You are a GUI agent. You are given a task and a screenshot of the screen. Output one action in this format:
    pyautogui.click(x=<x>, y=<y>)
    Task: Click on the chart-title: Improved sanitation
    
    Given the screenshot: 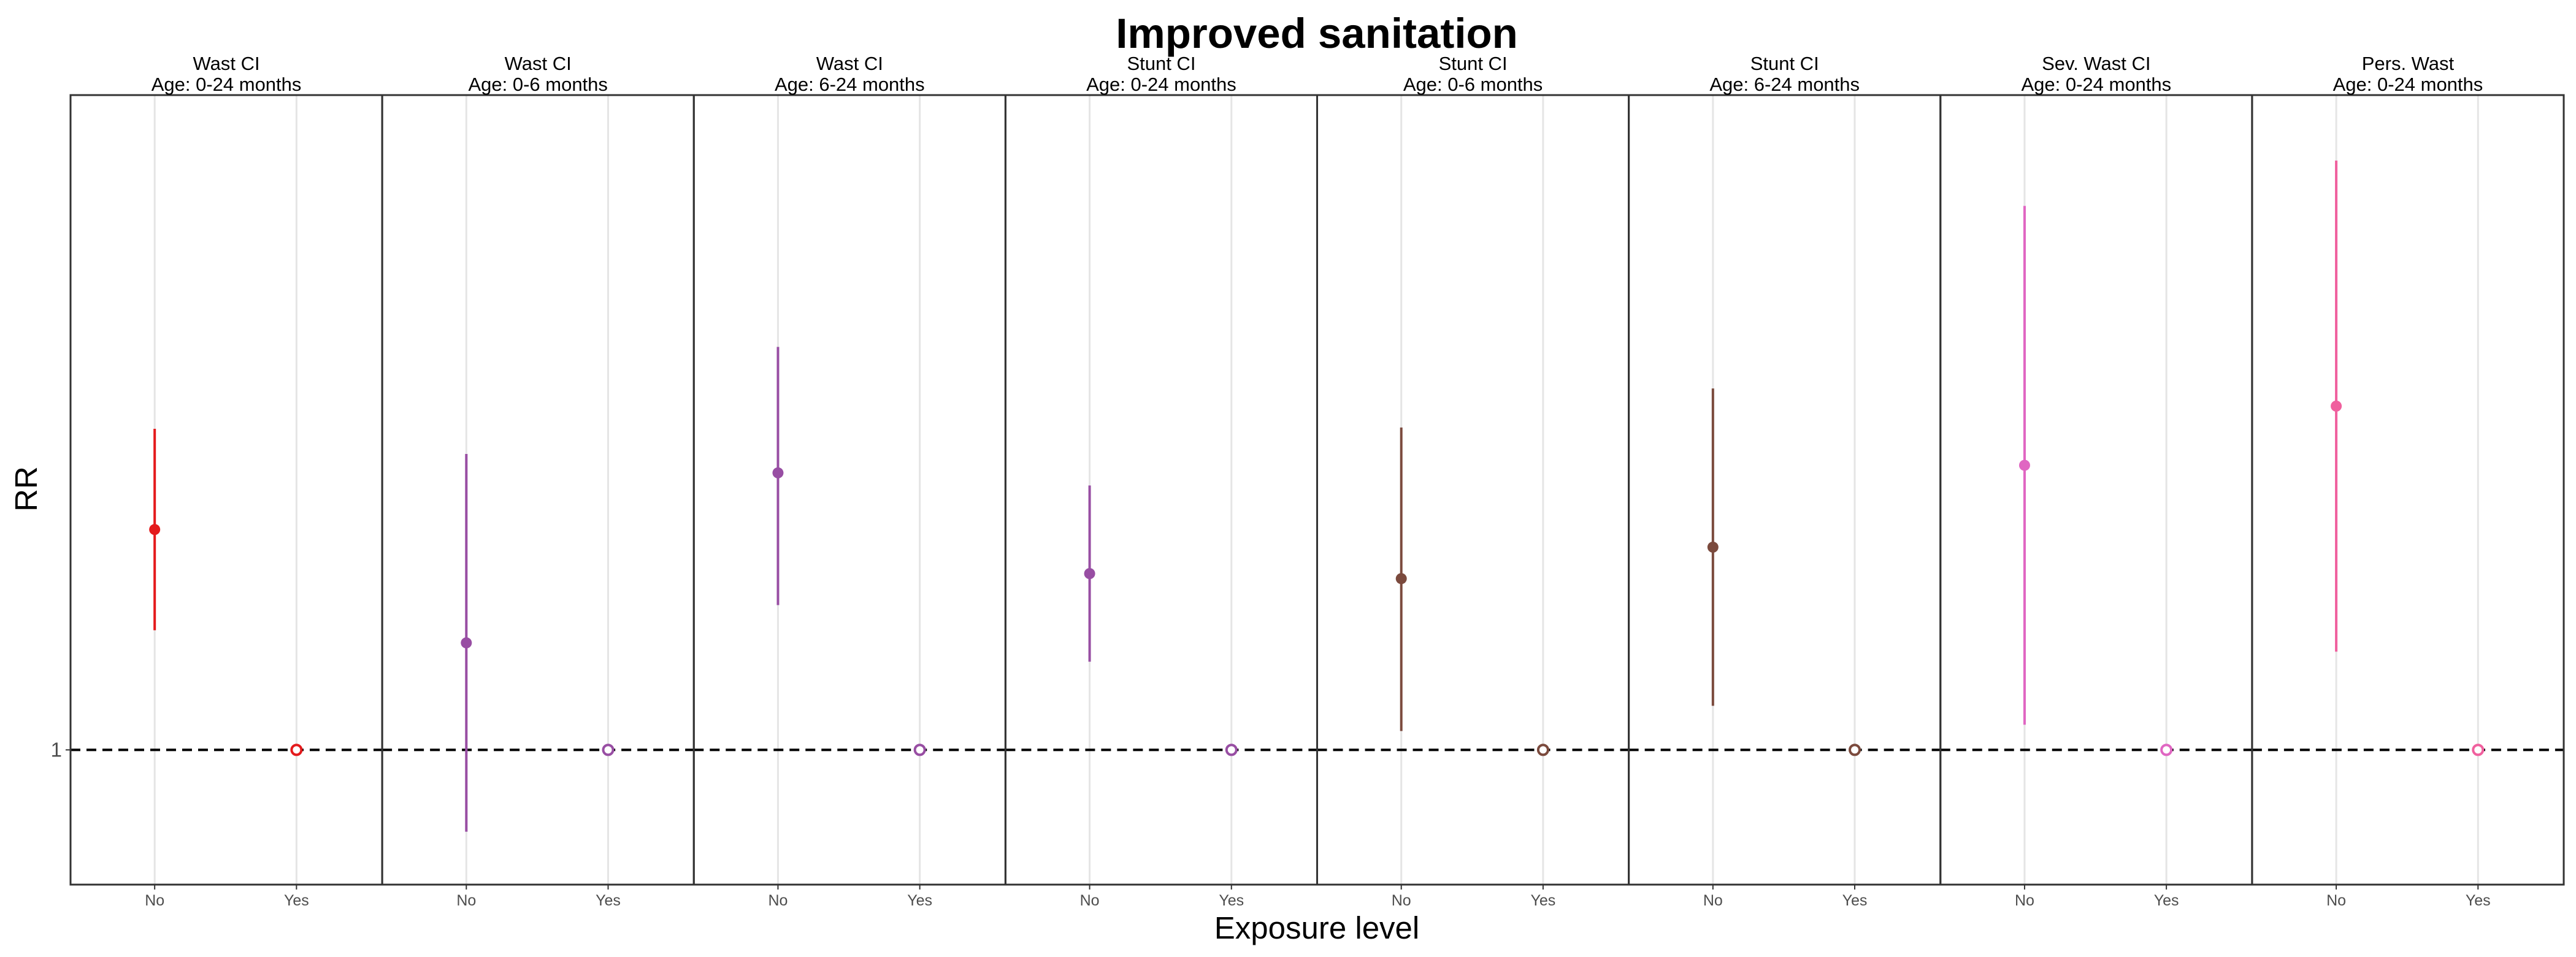 What is the action you would take?
    pyautogui.click(x=1317, y=33)
    